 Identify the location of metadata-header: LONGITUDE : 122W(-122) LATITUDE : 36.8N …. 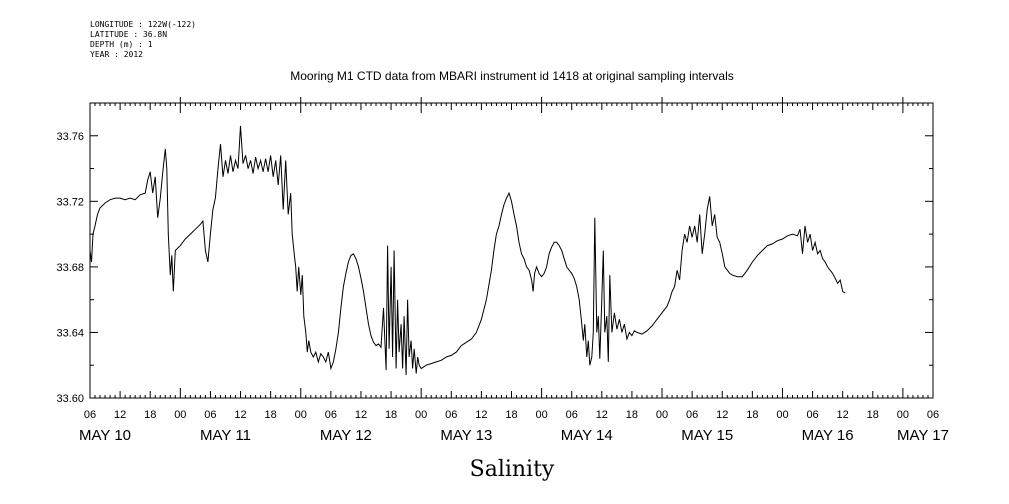
(143, 40).